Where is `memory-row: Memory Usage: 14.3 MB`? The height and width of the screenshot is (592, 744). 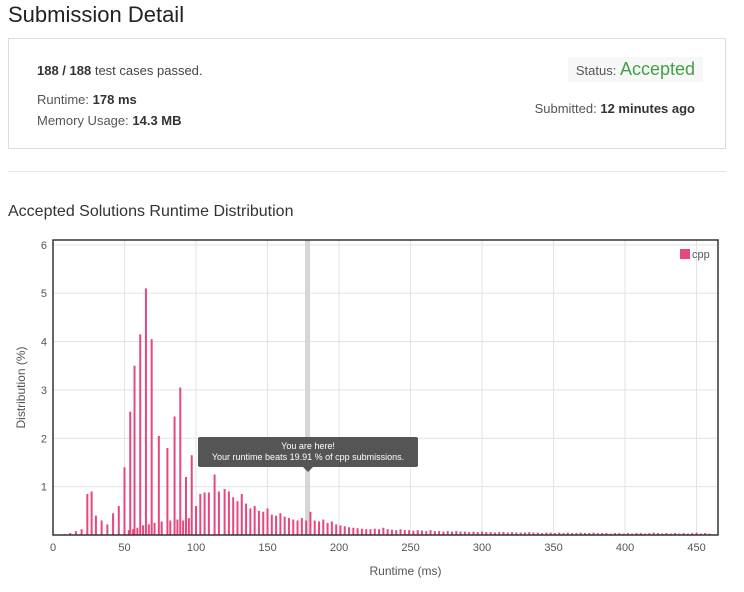 memory-row: Memory Usage: 14.3 MB is located at coordinates (109, 120).